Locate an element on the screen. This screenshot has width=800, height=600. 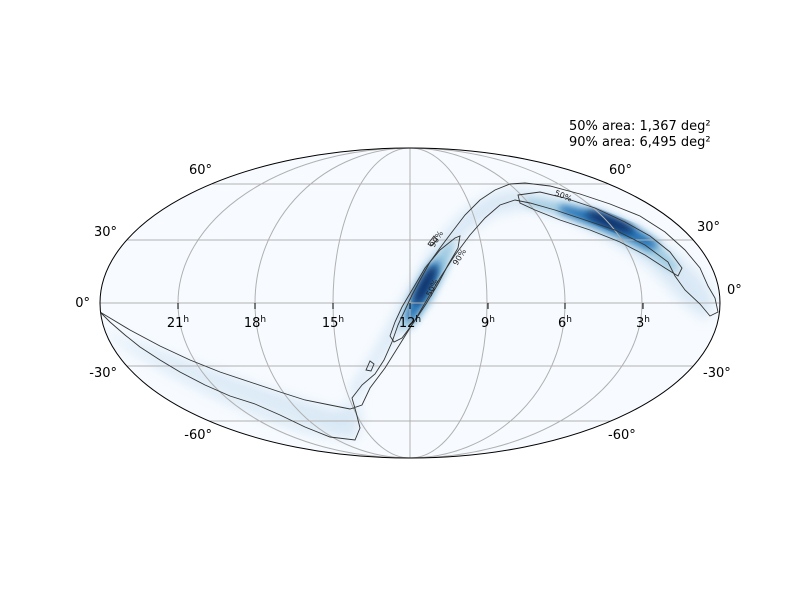
dec-right-60: 60° is located at coordinates (620, 170).